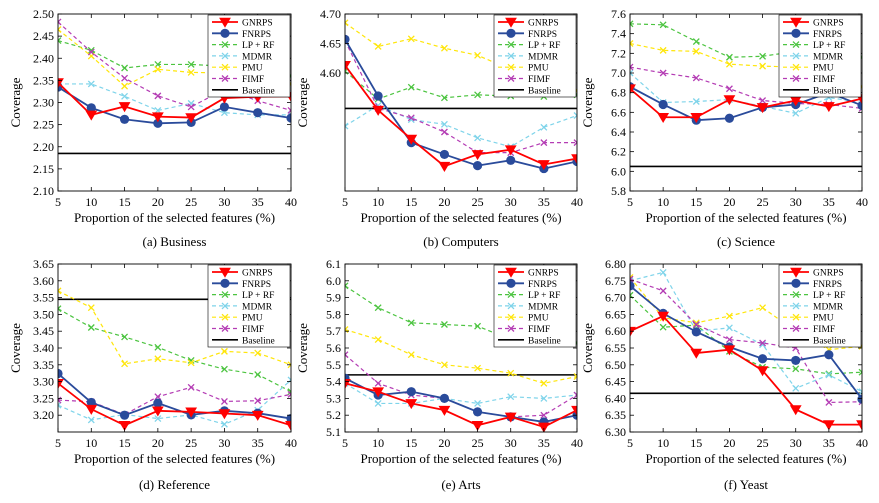  I want to click on y-tick-label: 6.1, so click(333, 264).